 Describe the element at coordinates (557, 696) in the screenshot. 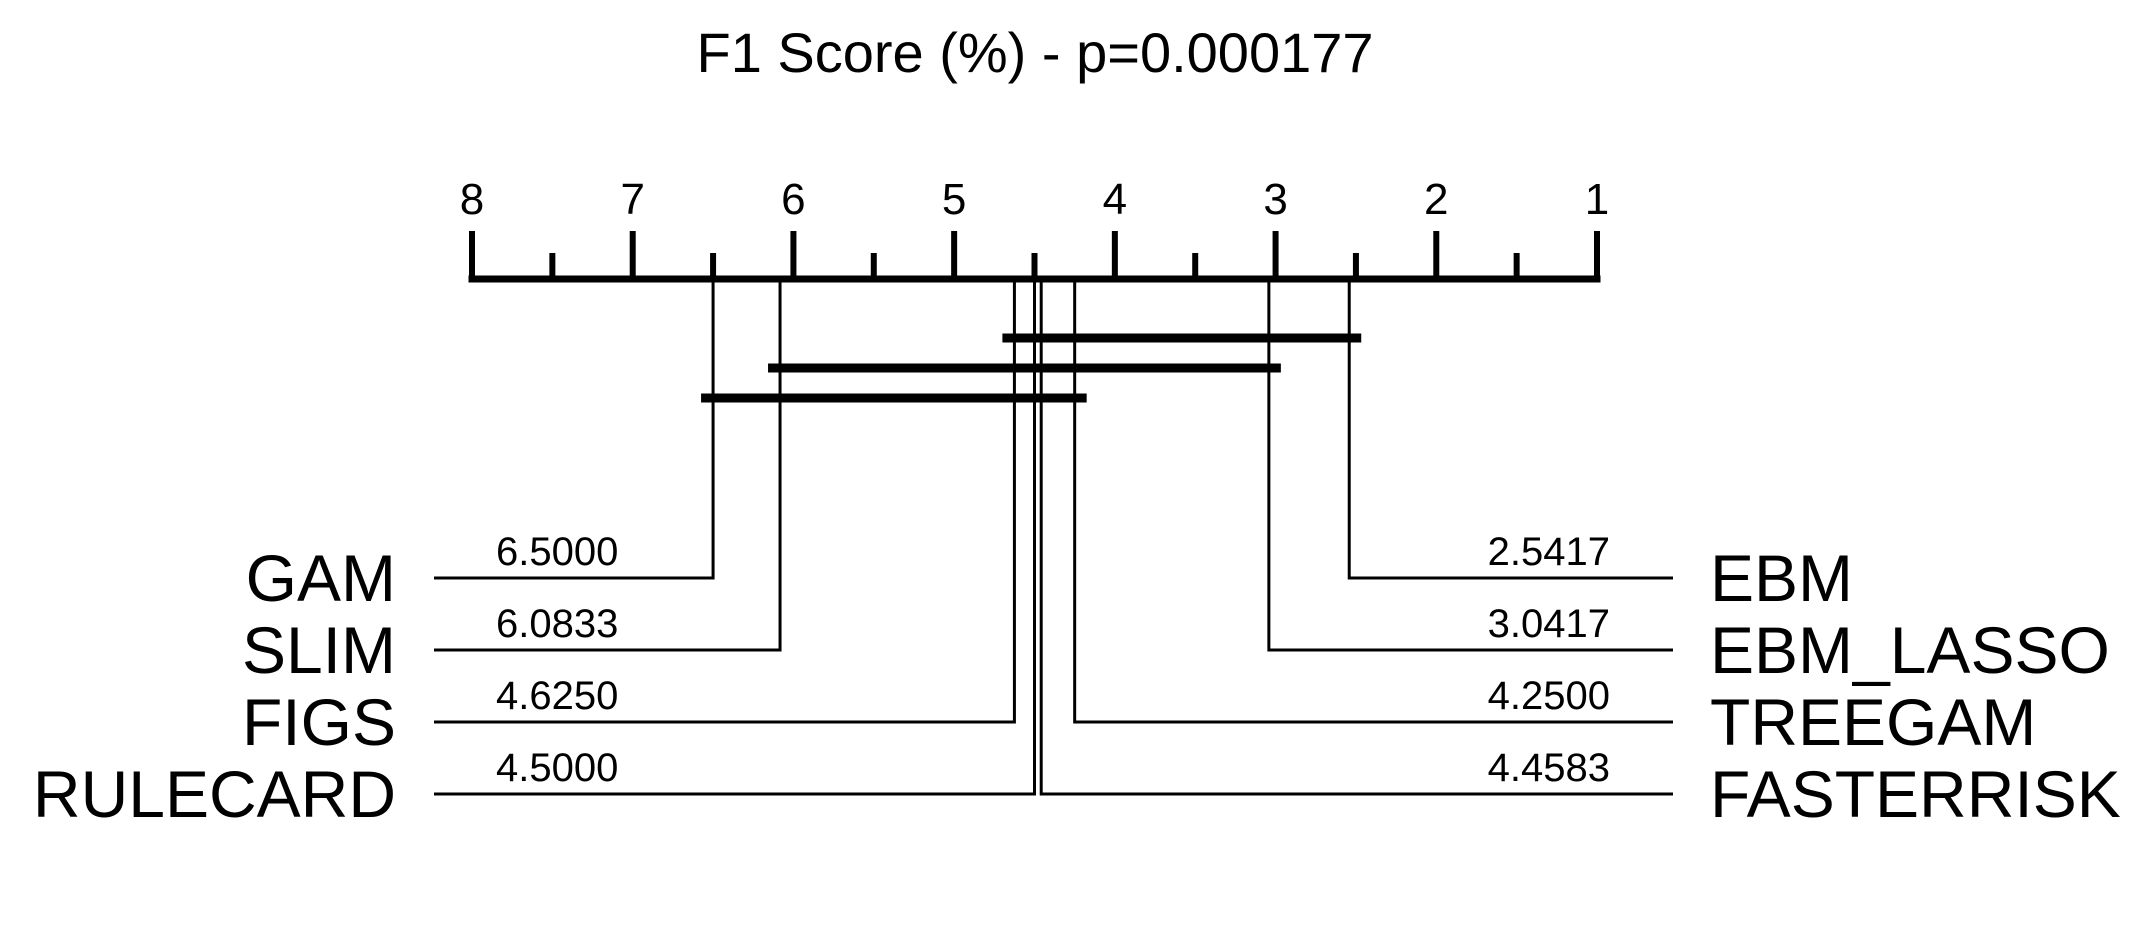

I see `rank-value-label: 4.6250` at that location.